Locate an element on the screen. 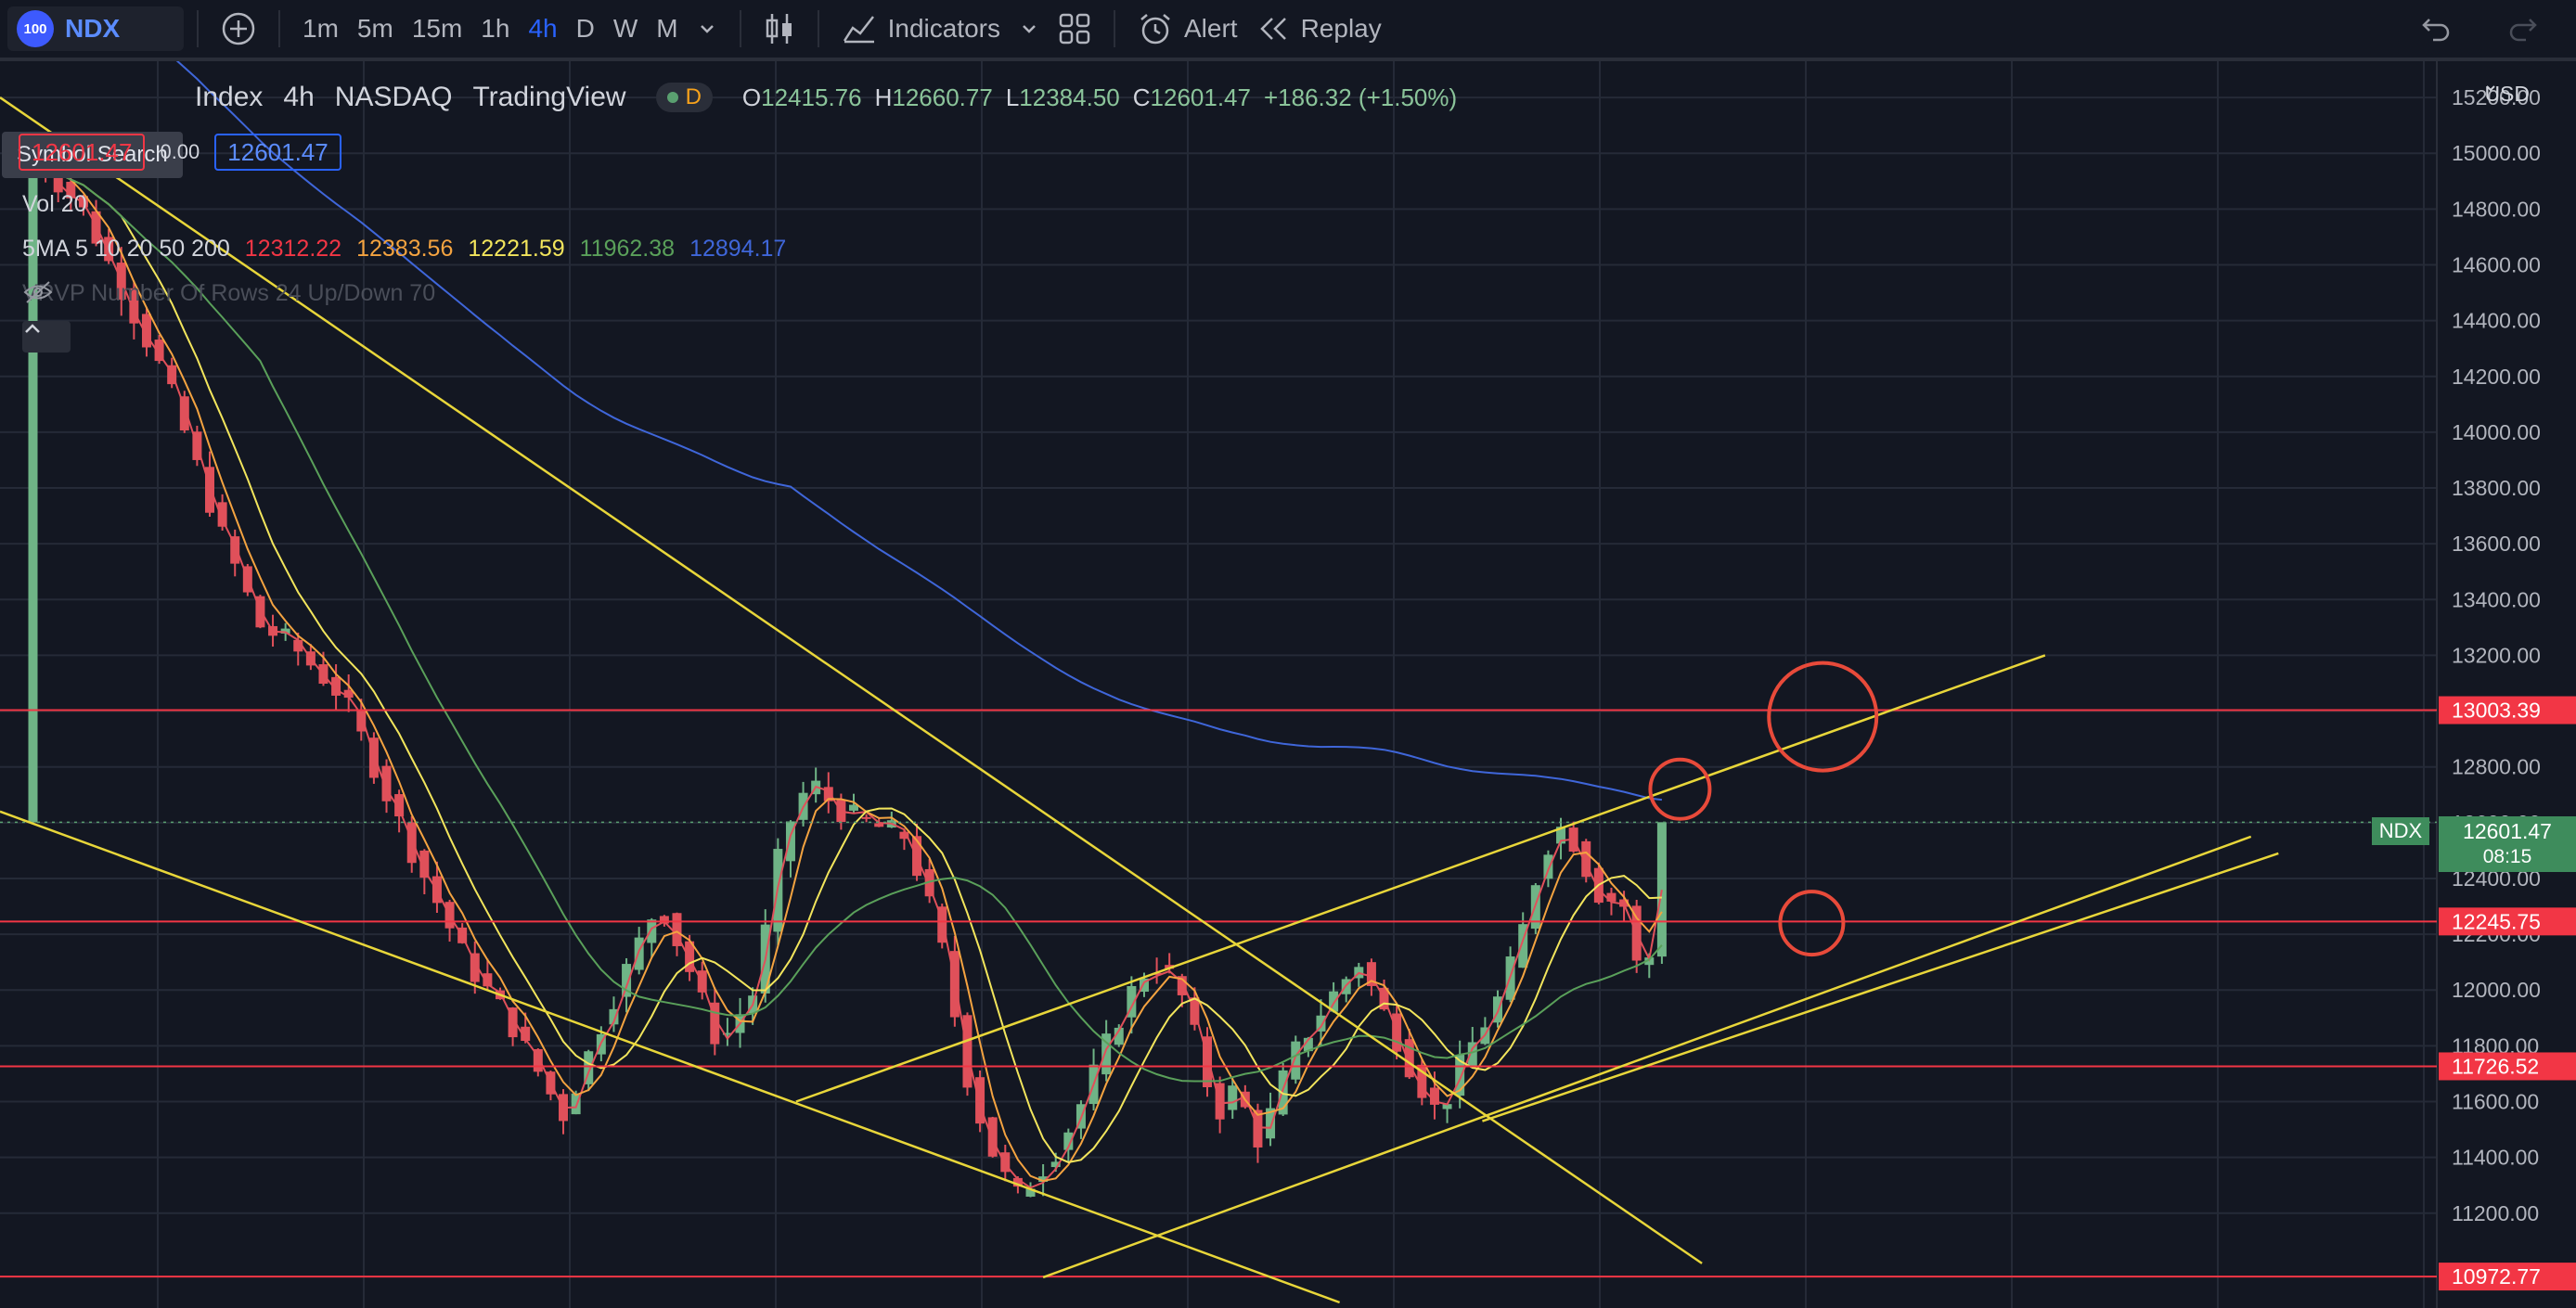  level-price-badge is located at coordinates (2507, 1066).